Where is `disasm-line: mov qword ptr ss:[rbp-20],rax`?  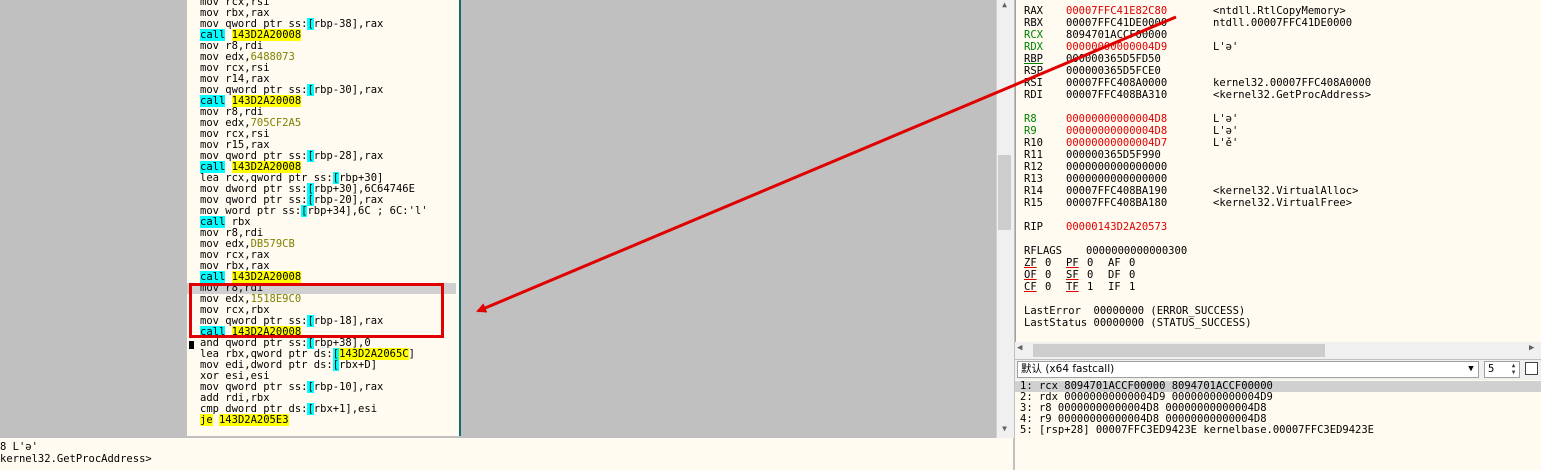 disasm-line: mov qword ptr ss:[rbp-20],rax is located at coordinates (291, 200).